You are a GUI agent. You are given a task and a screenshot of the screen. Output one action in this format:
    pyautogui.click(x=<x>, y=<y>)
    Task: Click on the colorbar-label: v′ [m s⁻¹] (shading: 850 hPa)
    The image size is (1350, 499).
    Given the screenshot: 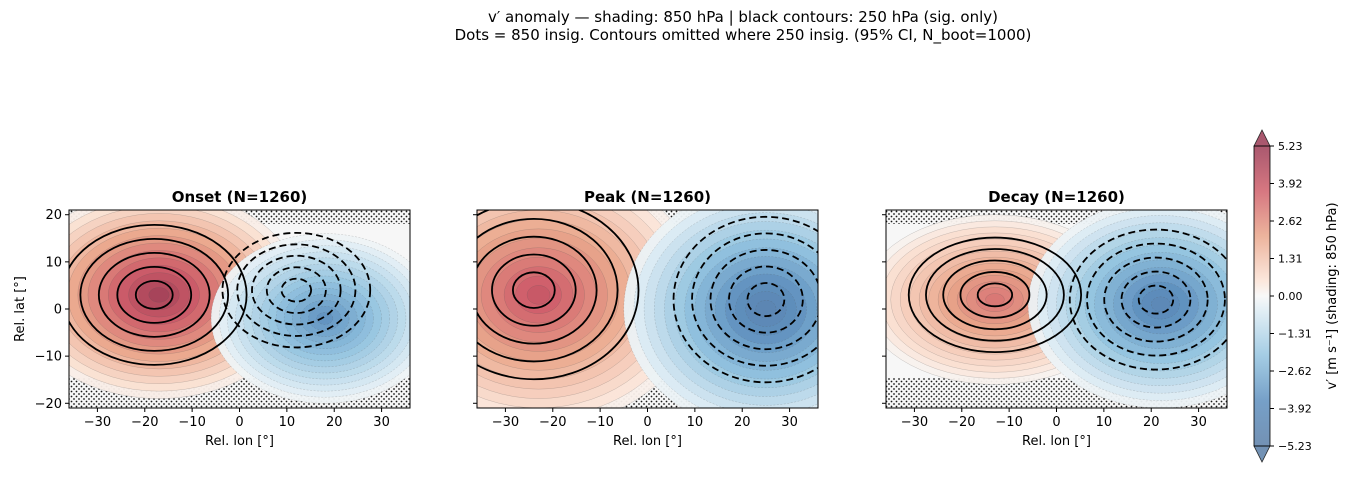 What is the action you would take?
    pyautogui.click(x=1332, y=295)
    